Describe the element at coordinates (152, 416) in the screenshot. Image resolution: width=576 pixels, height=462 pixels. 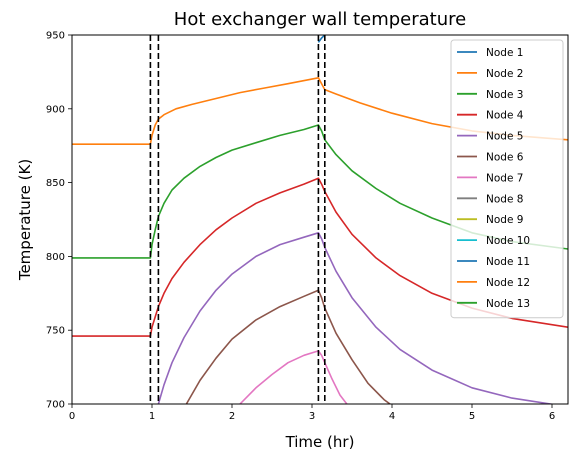
I see `x-tick-label: 1` at that location.